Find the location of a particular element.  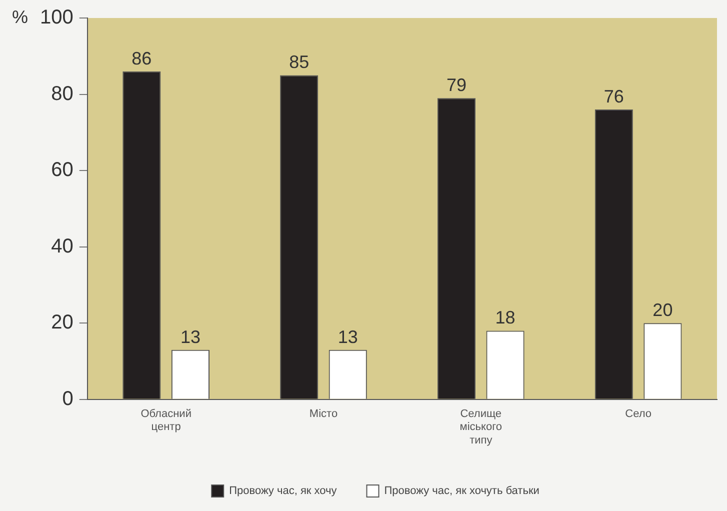

y-tick-label: 40 is located at coordinates (62, 246).